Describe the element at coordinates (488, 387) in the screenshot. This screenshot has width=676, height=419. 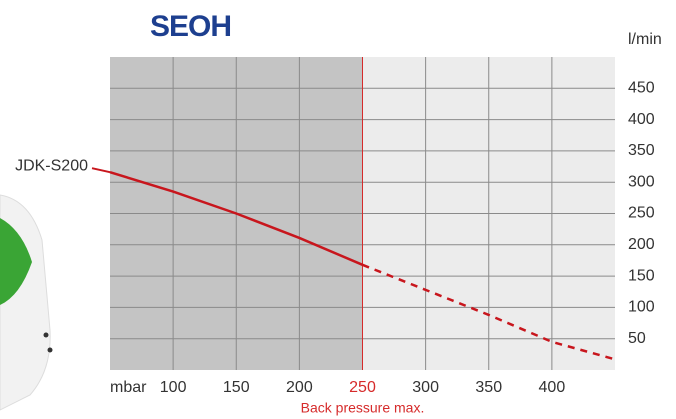
I see `x-tick-label: 350` at that location.